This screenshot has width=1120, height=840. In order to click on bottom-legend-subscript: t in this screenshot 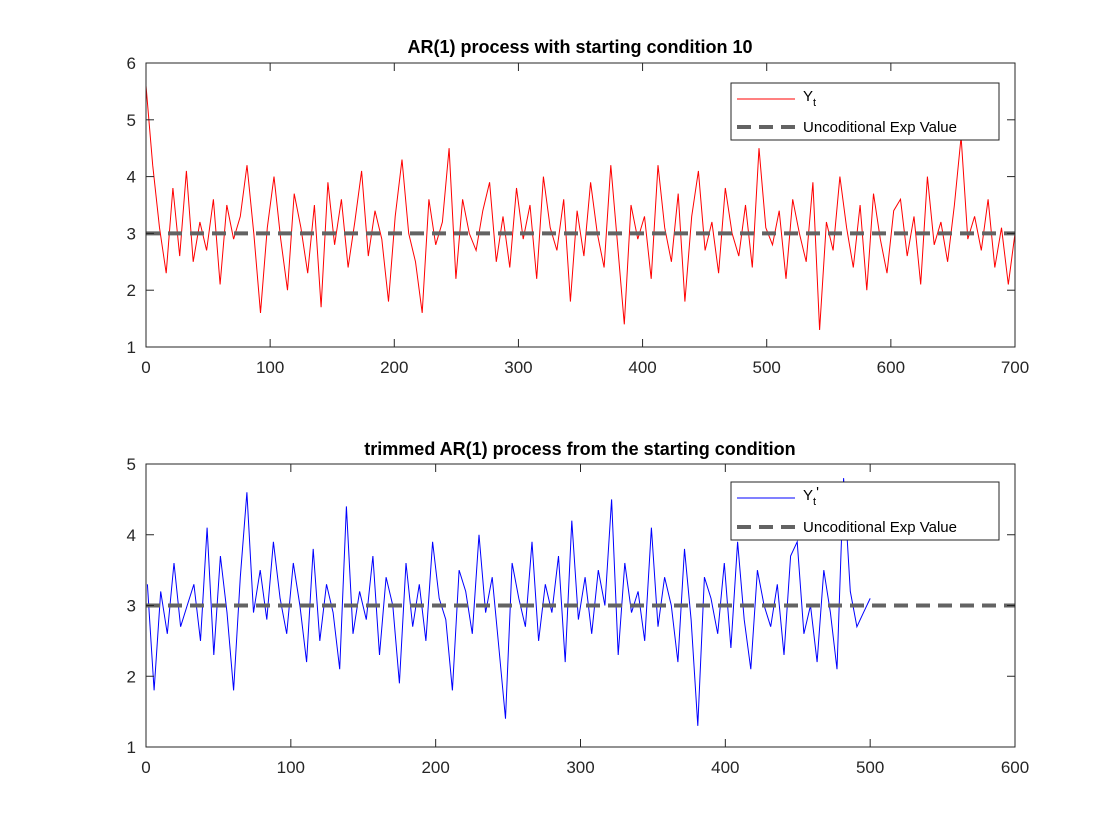, I will do `click(814, 502)`.